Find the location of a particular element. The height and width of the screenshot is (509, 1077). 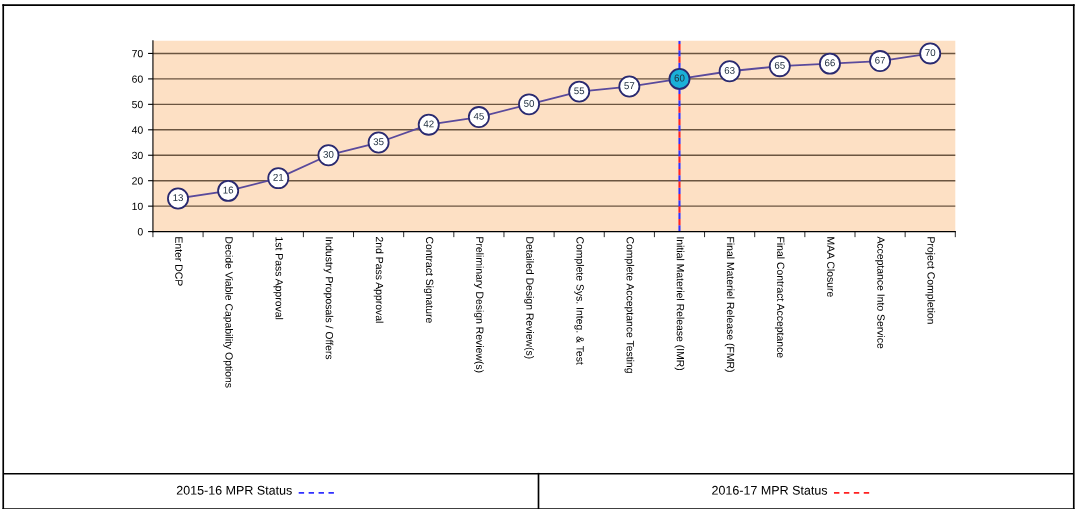

data-label: 35 is located at coordinates (378, 142).